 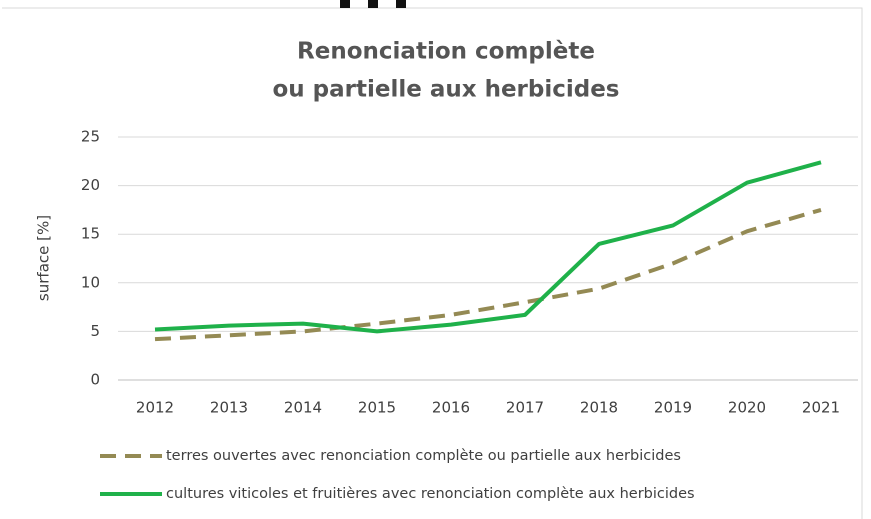 I want to click on chart-title: ou partielle aux herbicides, so click(x=445, y=90).